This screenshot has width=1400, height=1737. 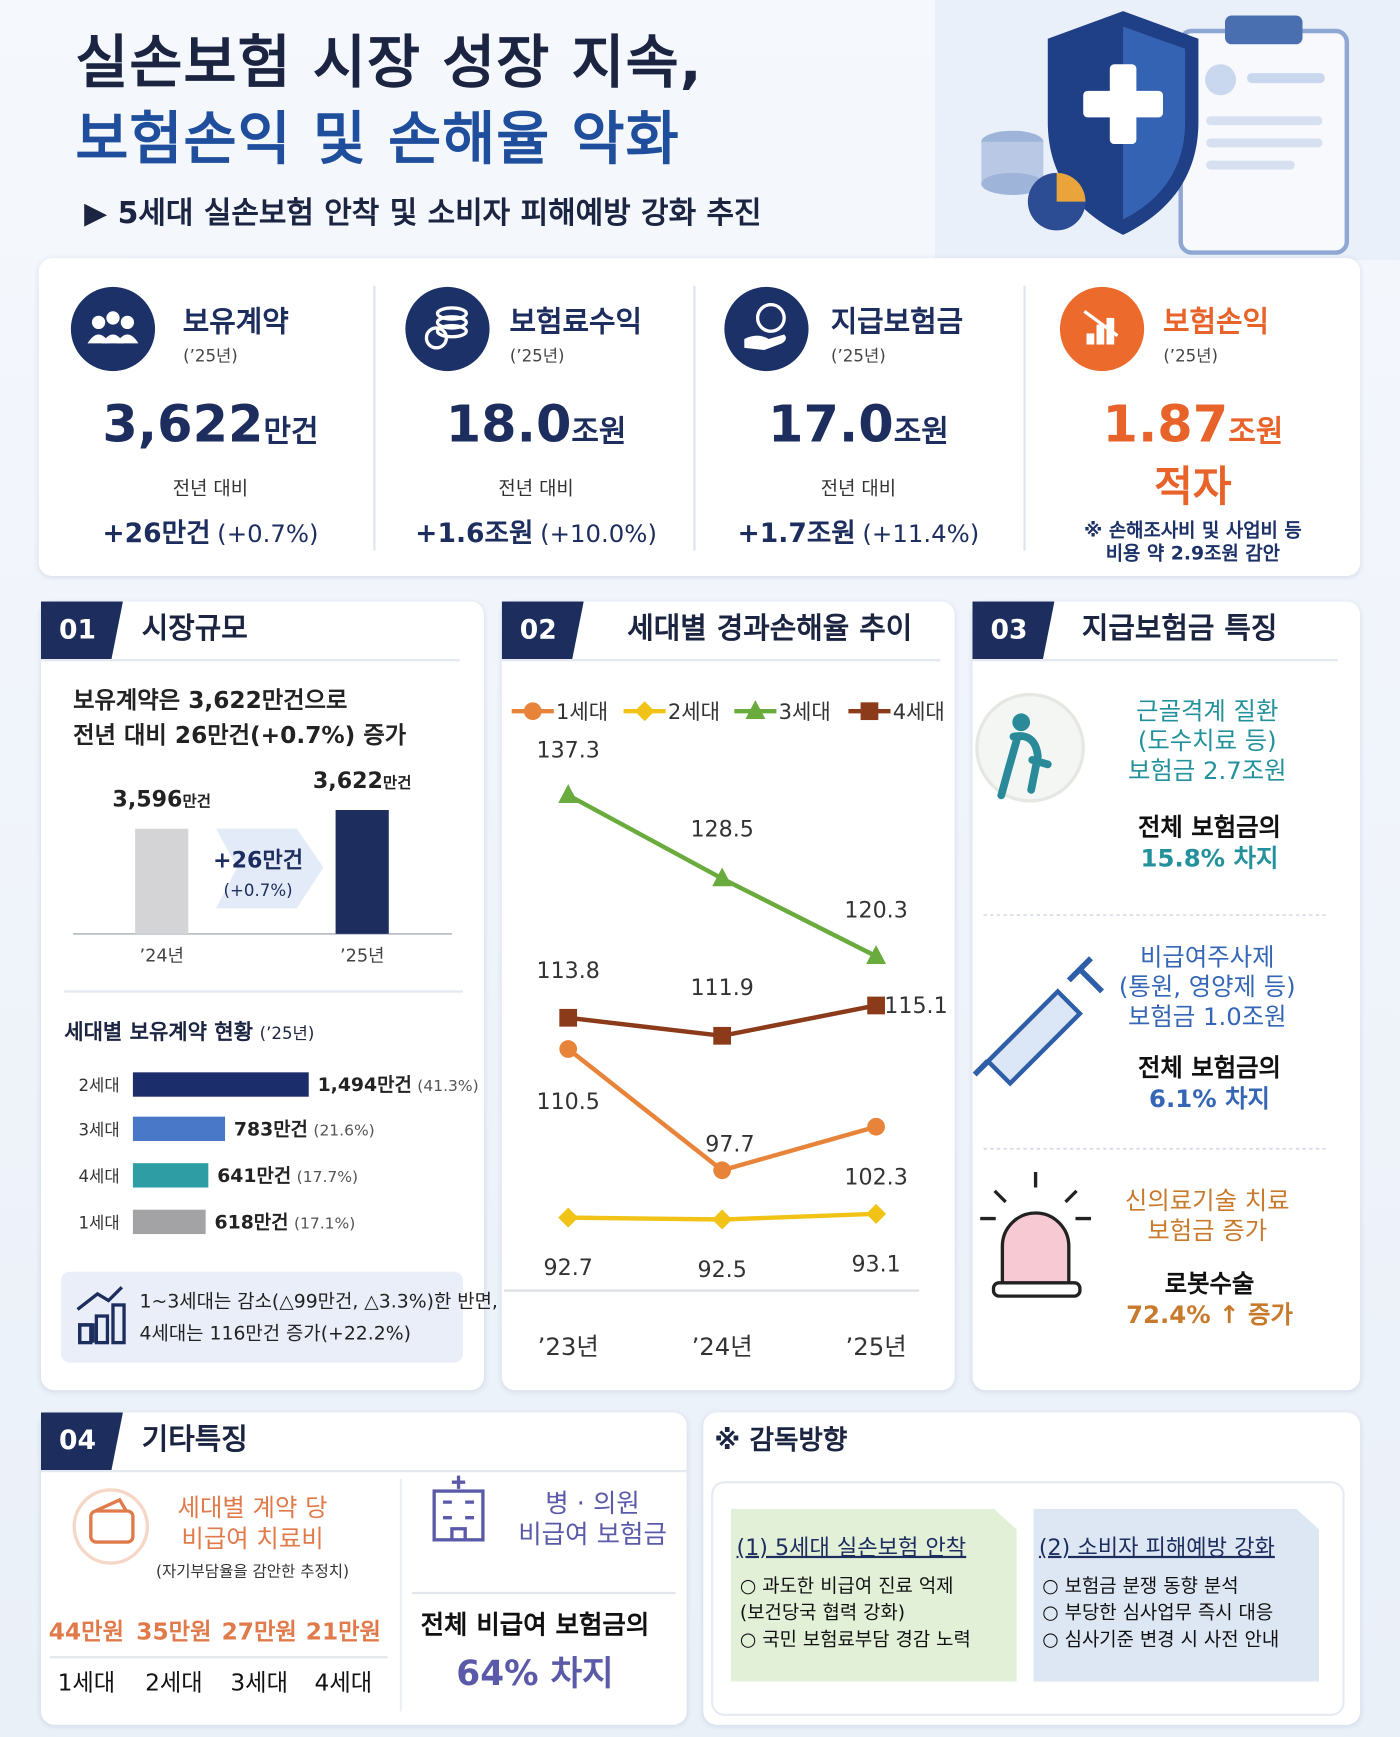 I want to click on kpi-label: 보험료수익, so click(x=575, y=322).